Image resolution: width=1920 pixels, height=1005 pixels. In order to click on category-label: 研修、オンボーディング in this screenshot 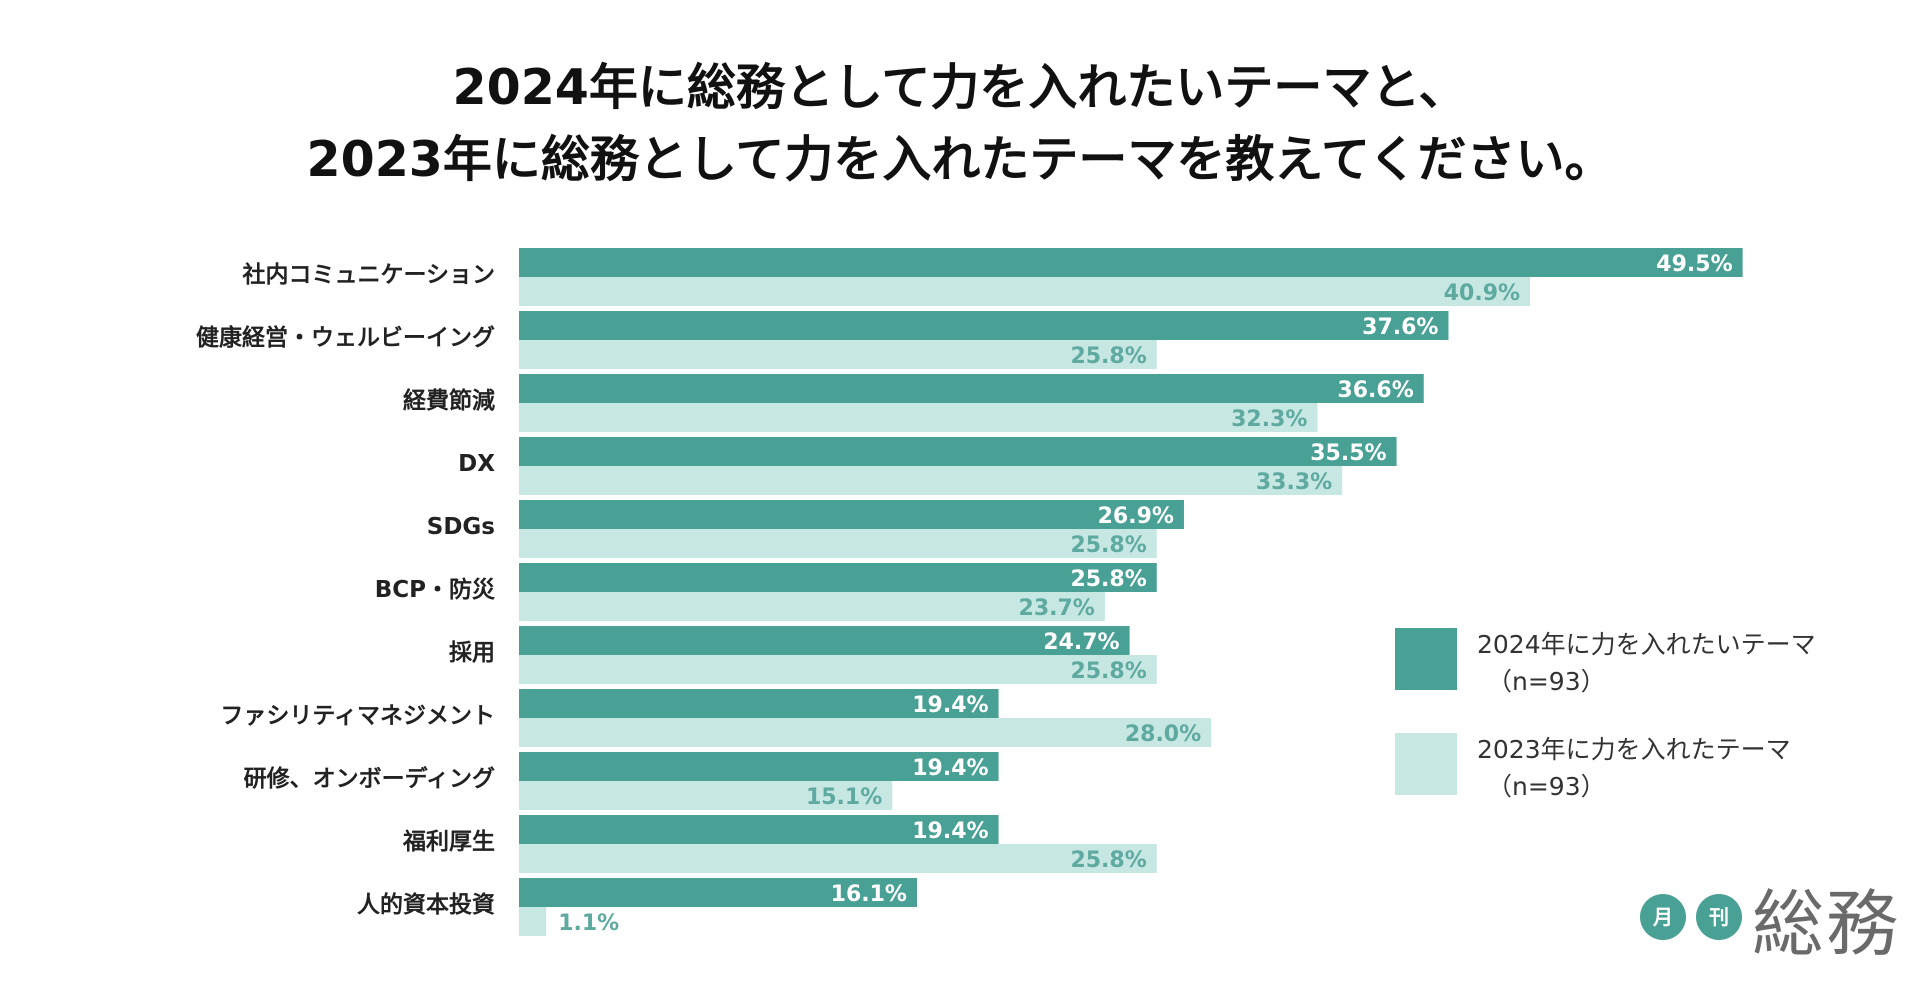, I will do `click(369, 778)`.